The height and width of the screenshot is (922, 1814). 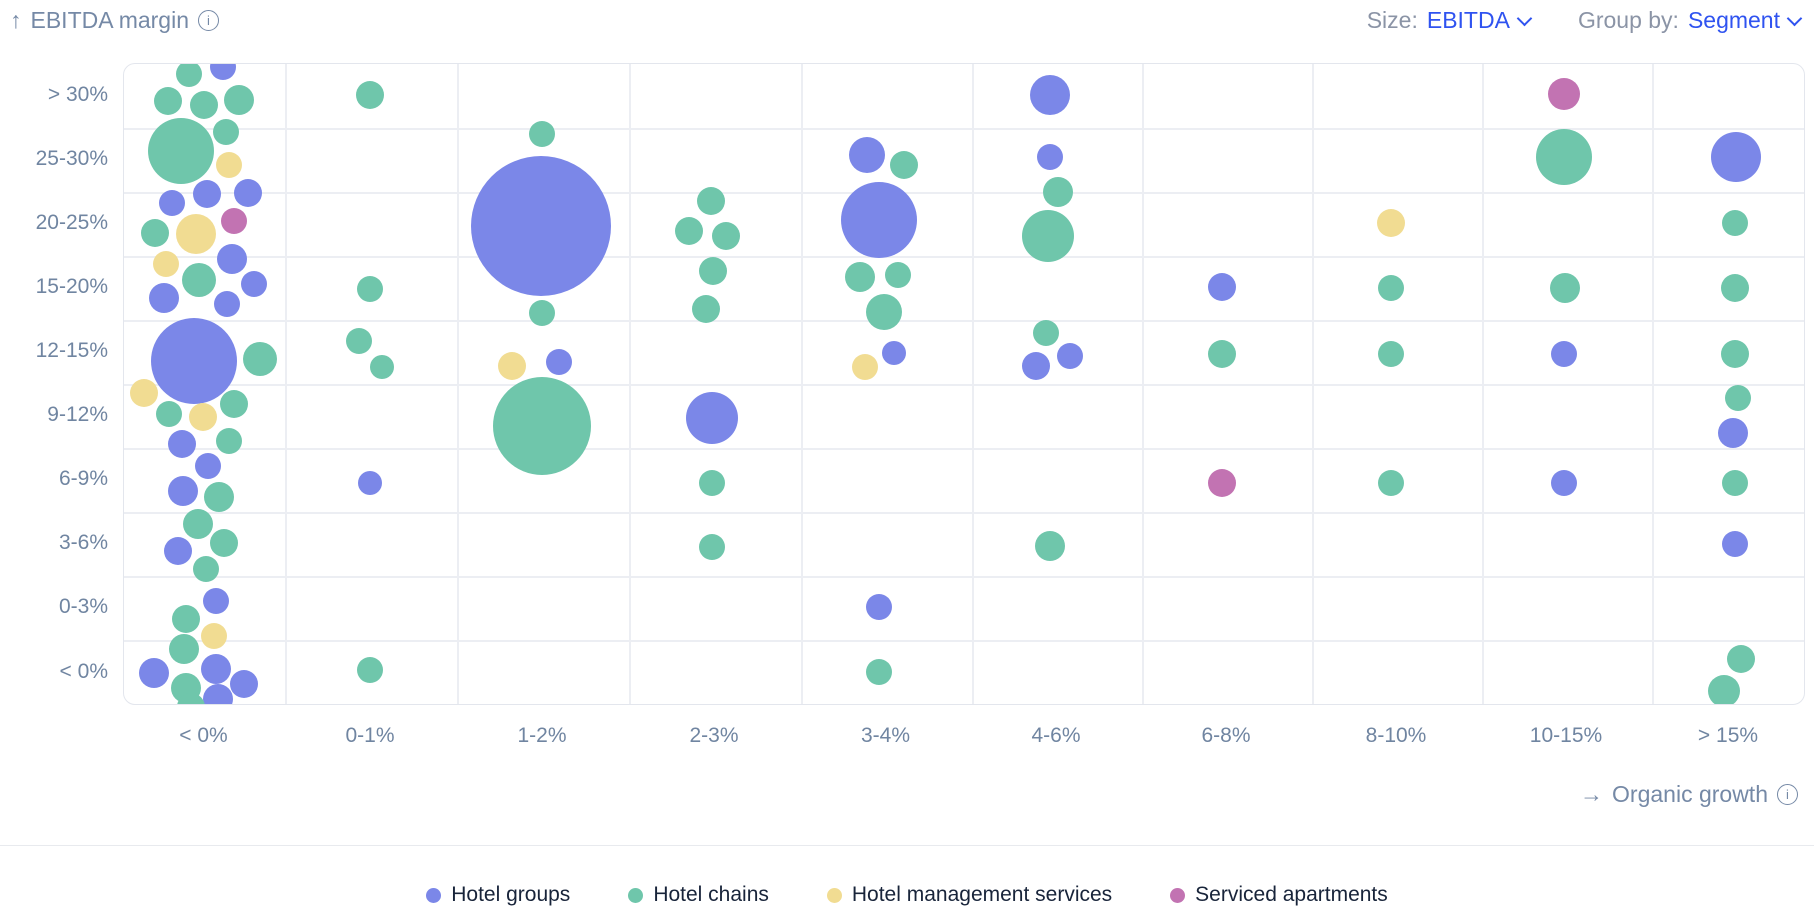 I want to click on legend-item-groups: Hotel groups, so click(x=498, y=895).